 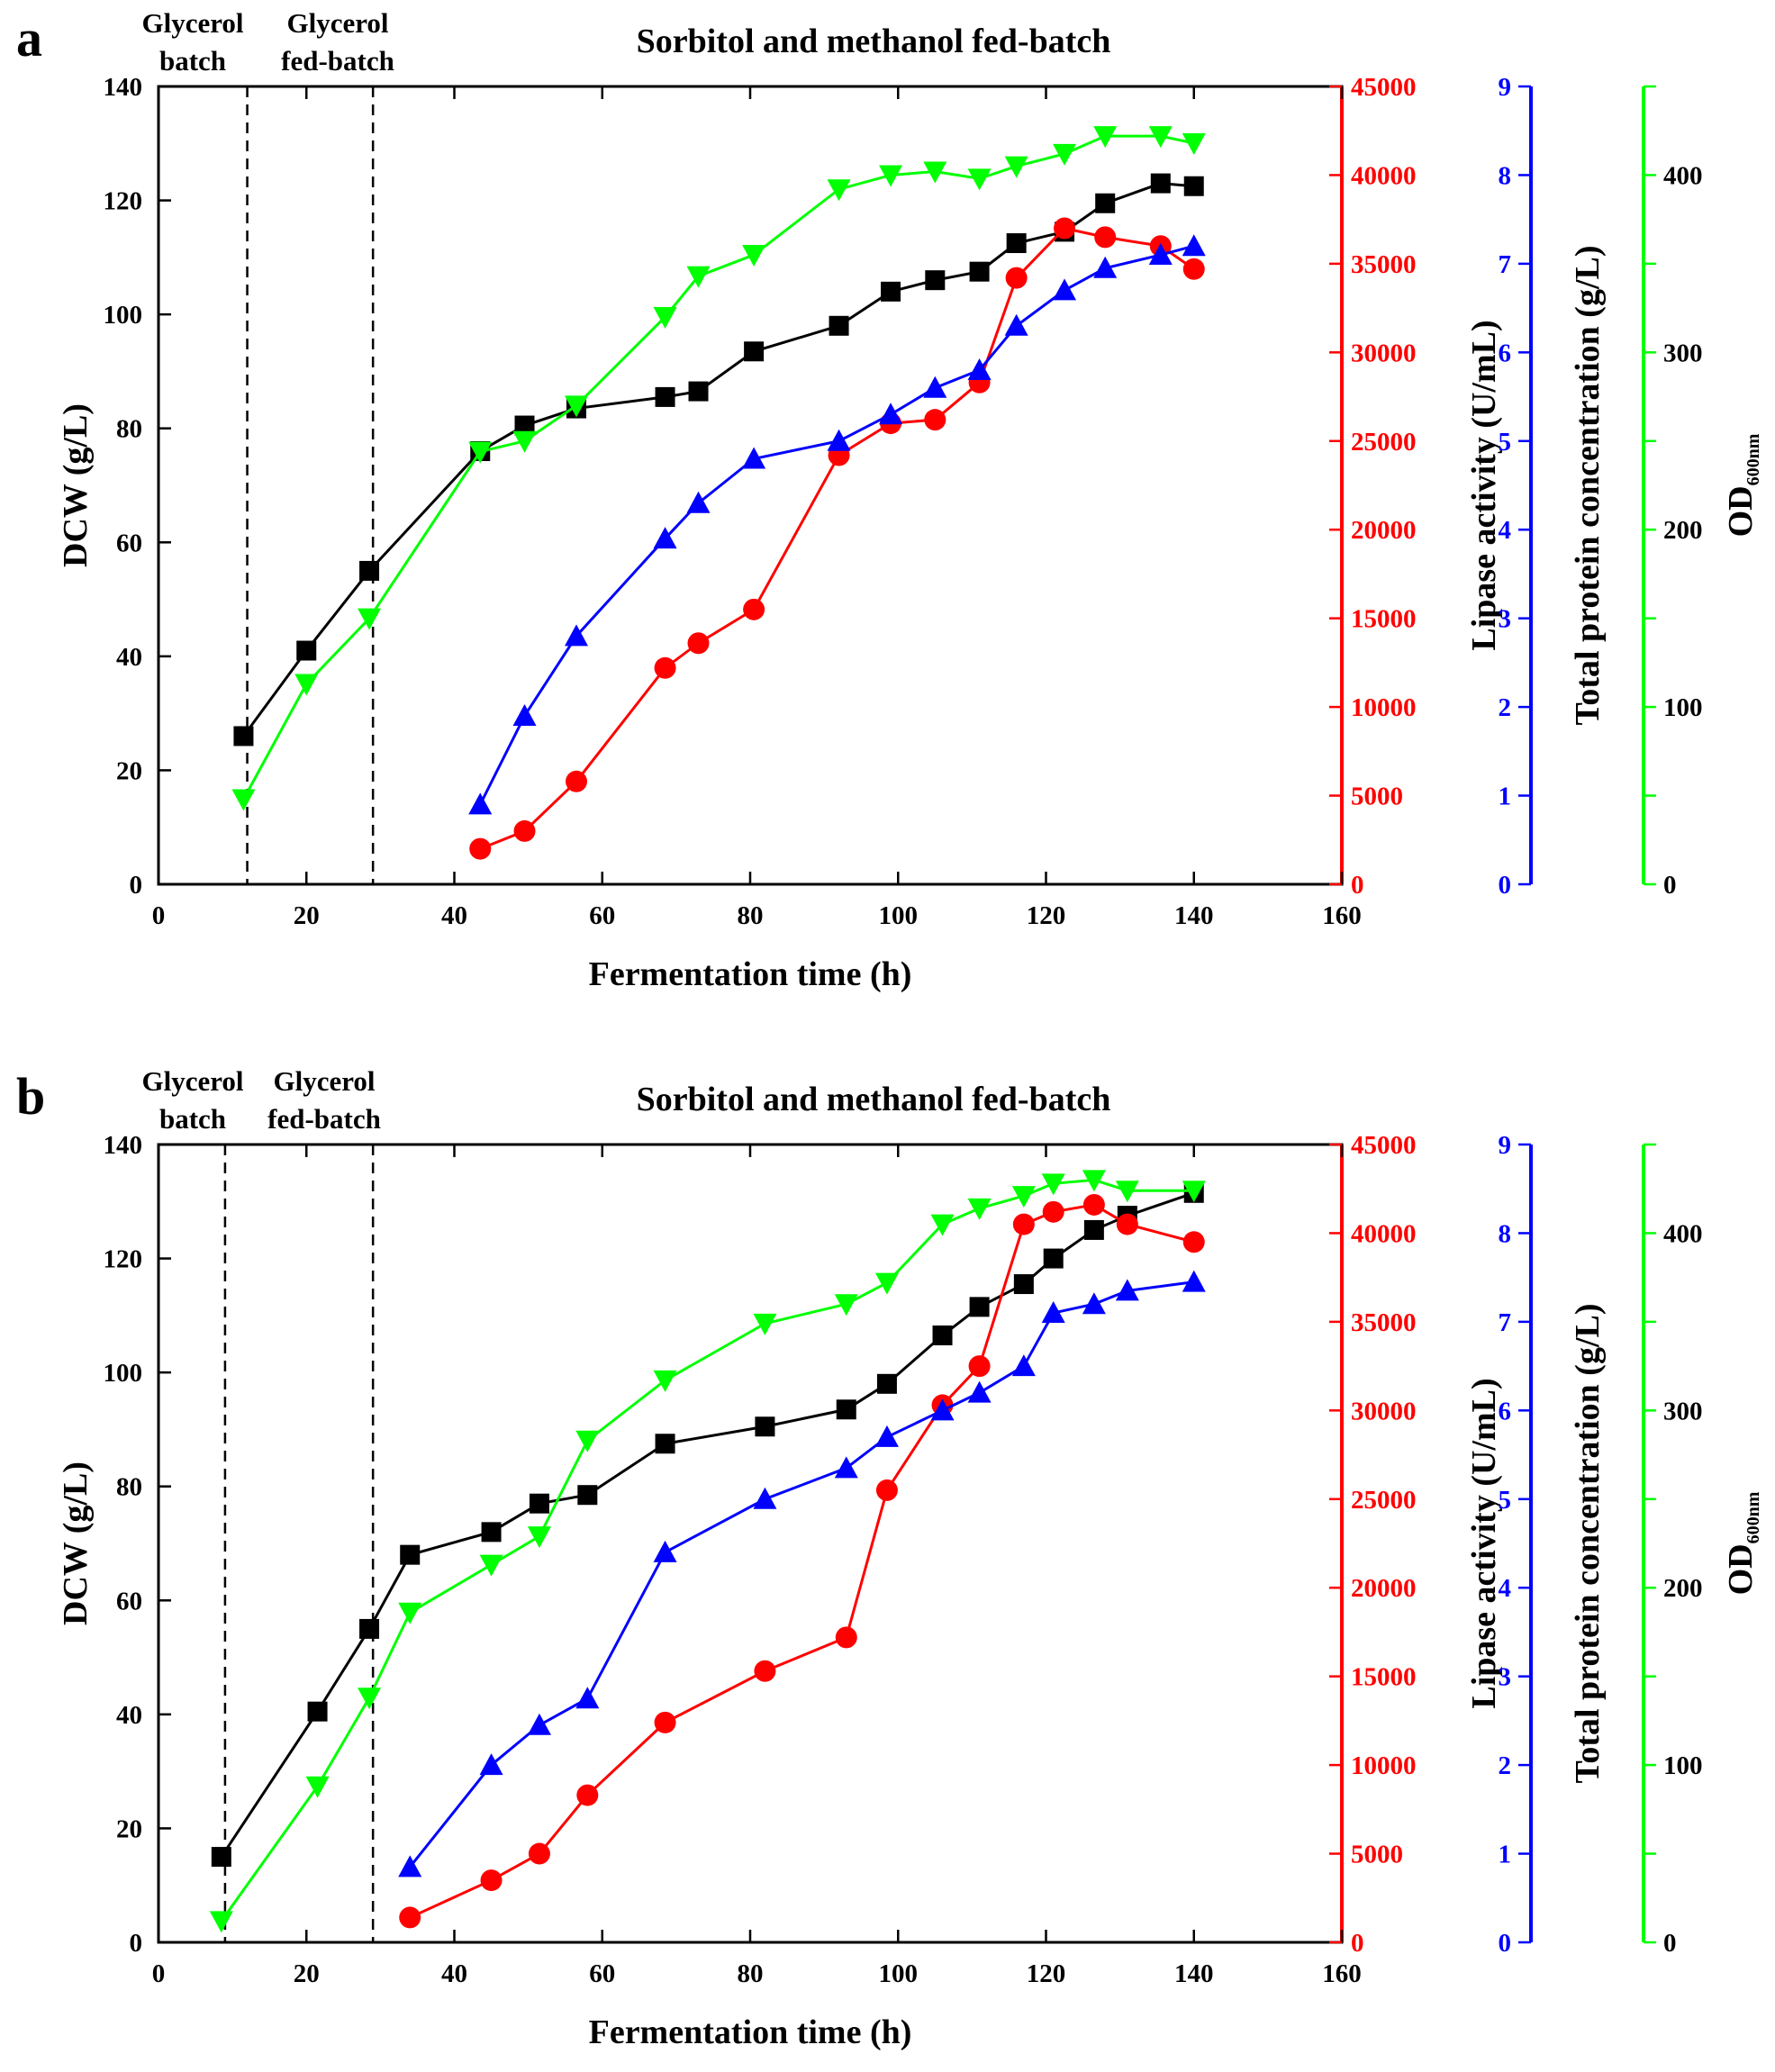 I want to click on lipase-tick-label: 45000, so click(x=1384, y=88).